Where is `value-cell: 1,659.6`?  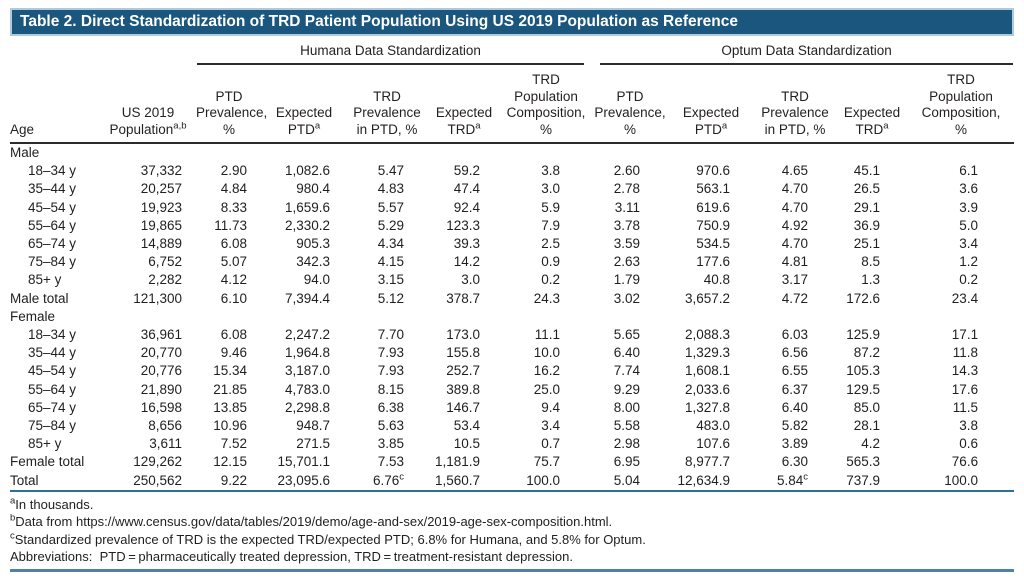
value-cell: 1,659.6 is located at coordinates (307, 207).